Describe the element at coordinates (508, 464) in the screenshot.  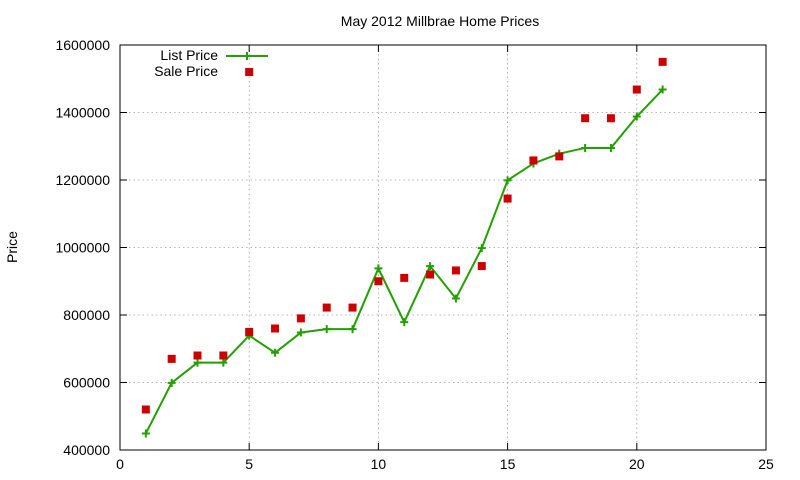
I see `x-tick-label: 15` at that location.